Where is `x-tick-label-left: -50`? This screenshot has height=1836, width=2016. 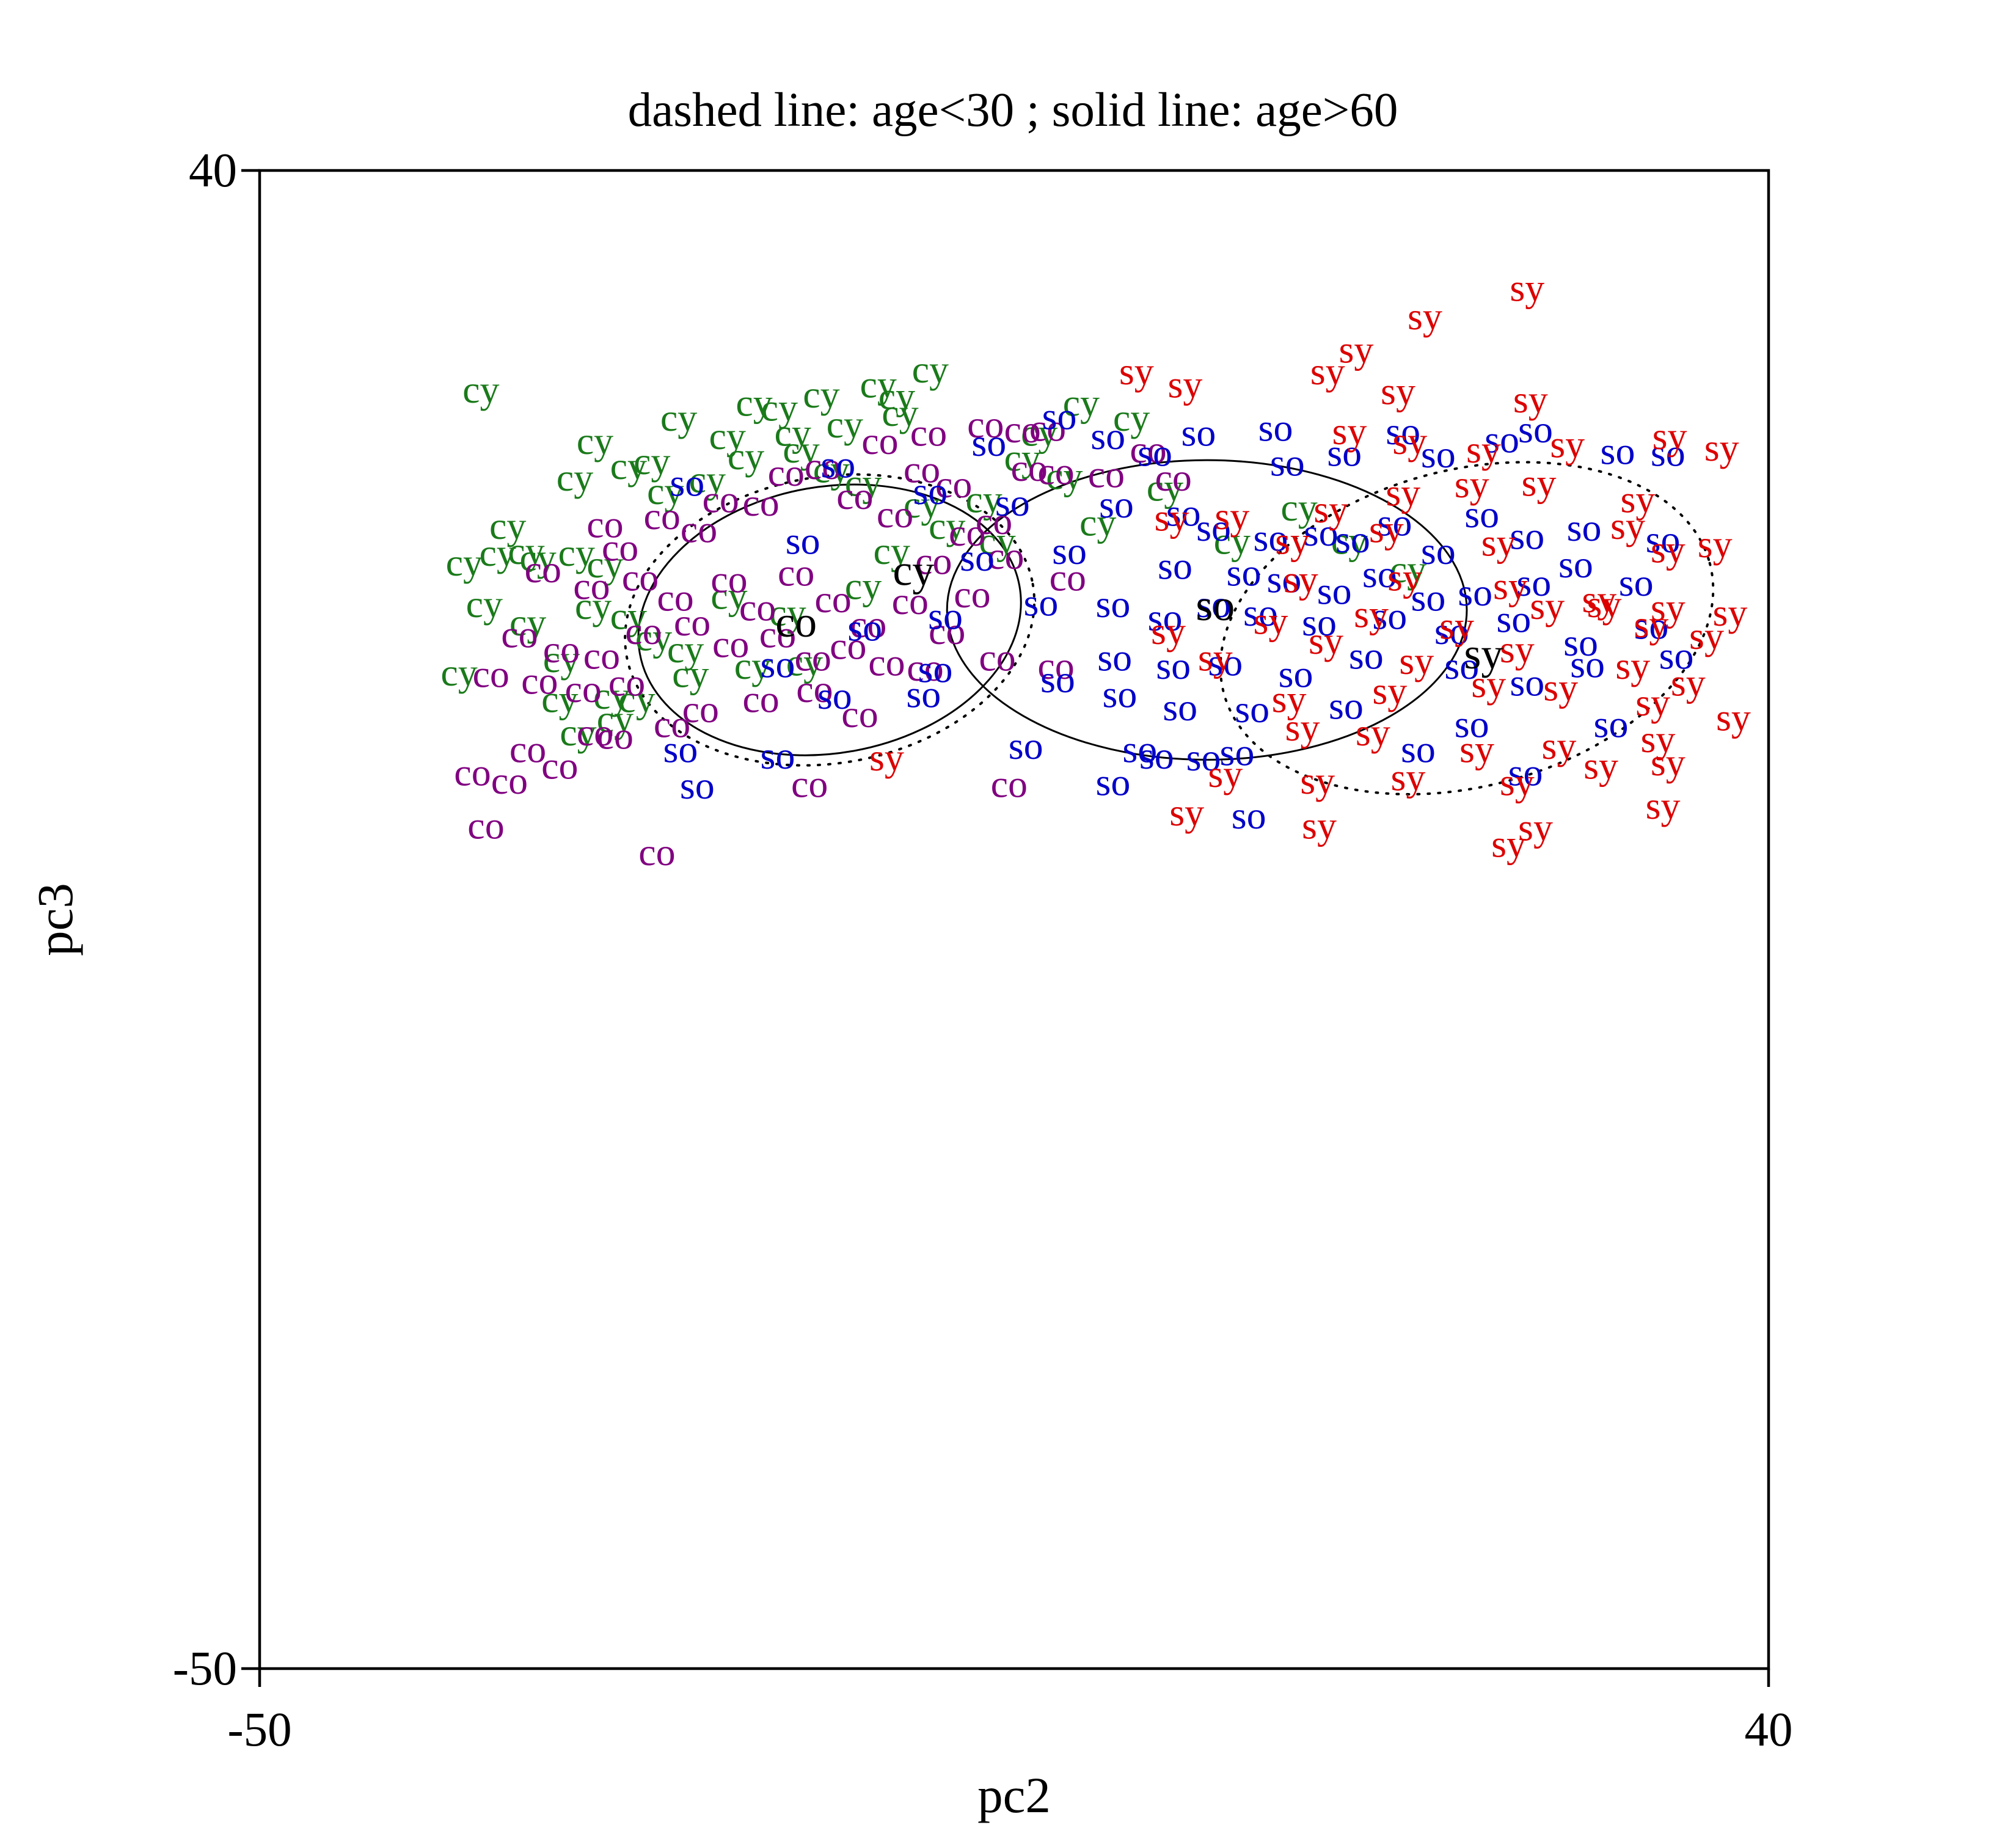 x-tick-label-left: -50 is located at coordinates (259, 1730).